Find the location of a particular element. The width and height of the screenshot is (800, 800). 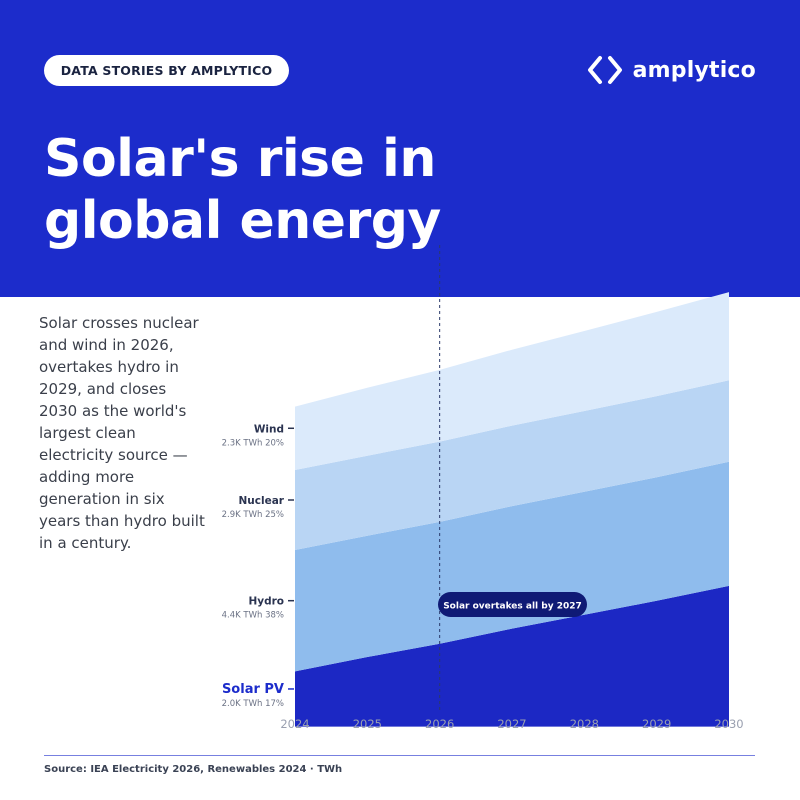

x-tick-label-2024: 2024 is located at coordinates (294, 724).